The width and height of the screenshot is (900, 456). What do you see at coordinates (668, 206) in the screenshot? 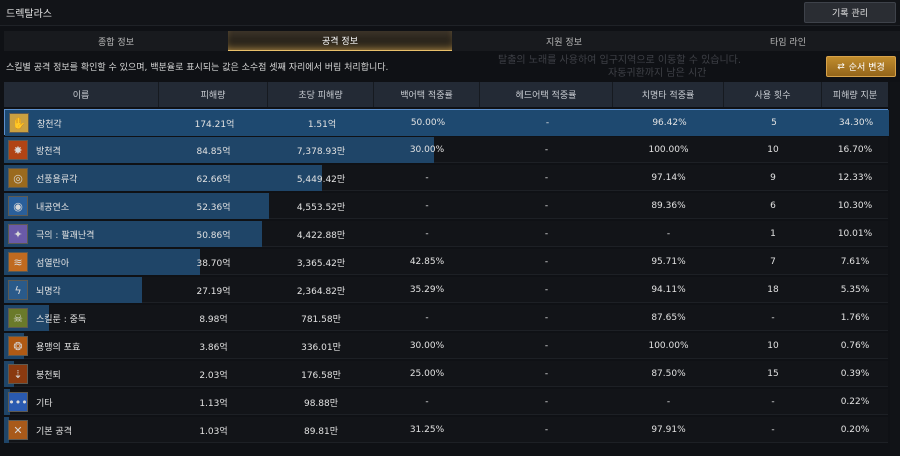
I see `cell-crit: 89.36%` at bounding box center [668, 206].